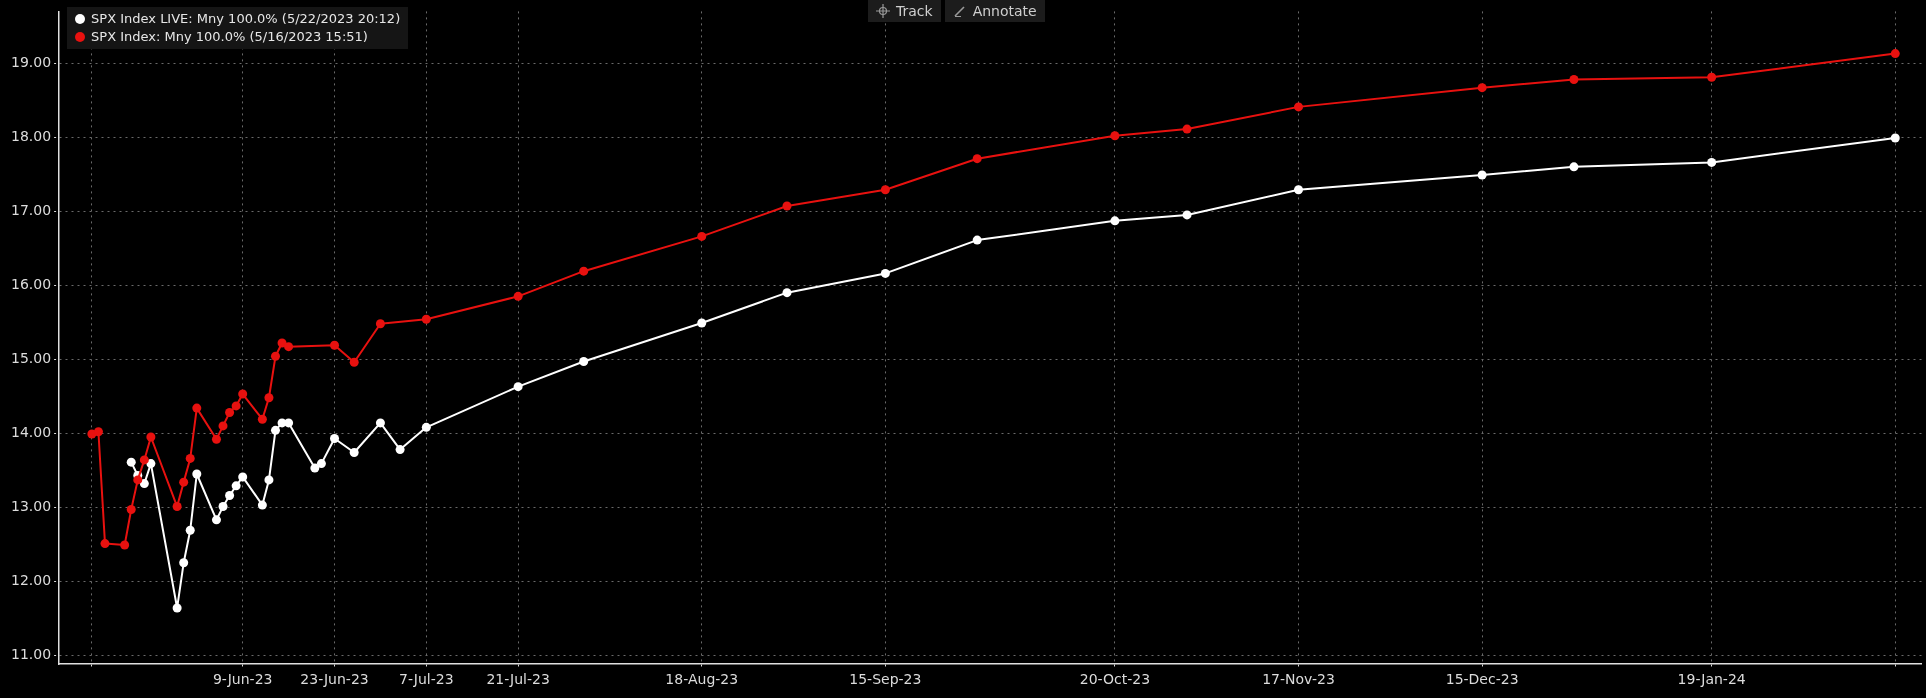  I want to click on x-tick-label: 23-Jun-23, so click(334, 679).